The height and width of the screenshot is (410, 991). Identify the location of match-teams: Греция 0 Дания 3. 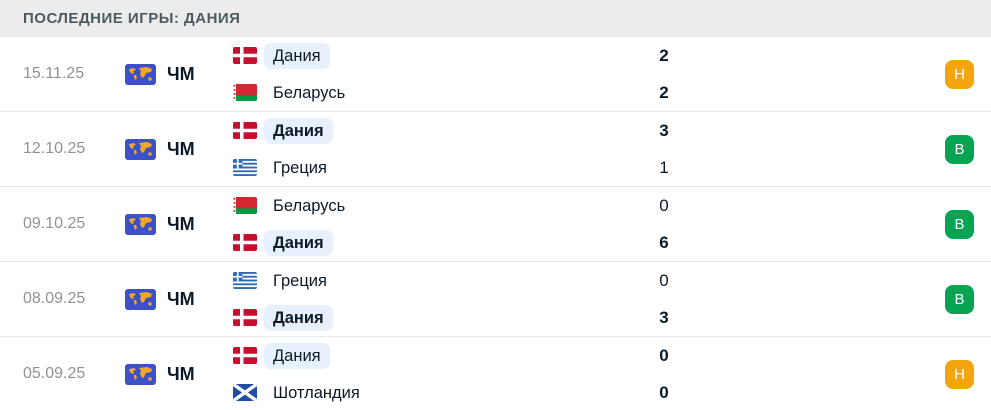
(574, 299).